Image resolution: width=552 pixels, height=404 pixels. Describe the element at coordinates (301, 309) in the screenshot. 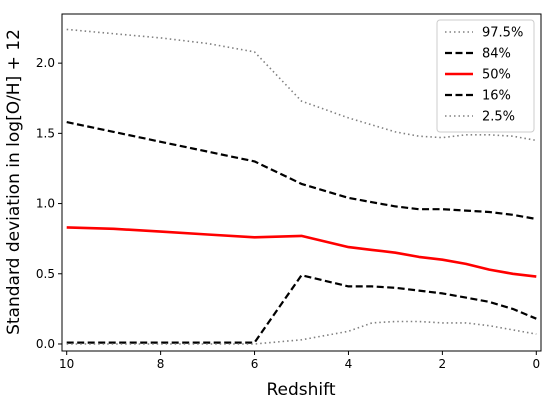

I see `series-line-16pct` at that location.